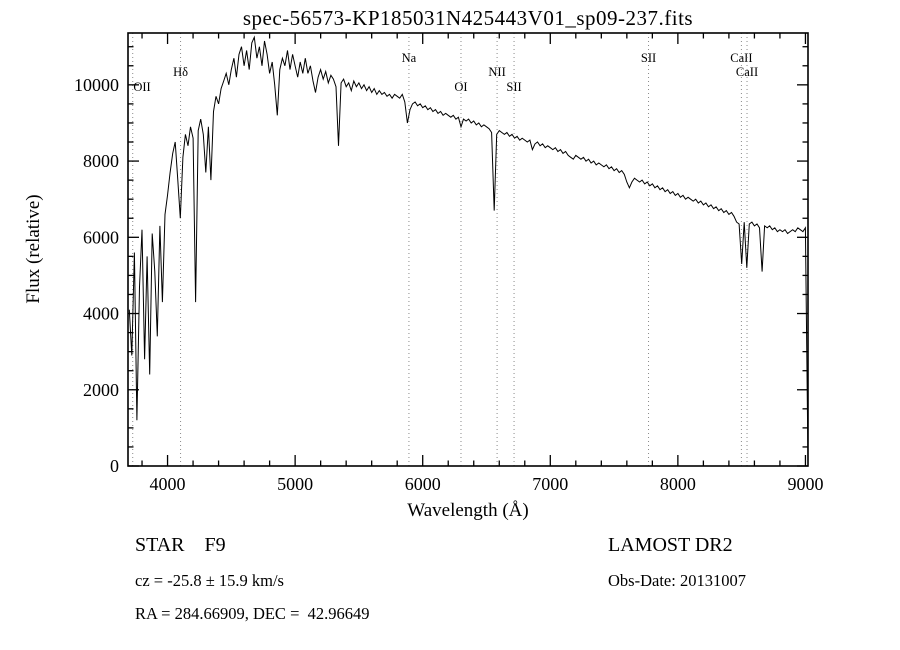 Image resolution: width=900 pixels, height=650 pixels. Describe the element at coordinates (252, 613) in the screenshot. I see `coordinates-text: RA = 284.66909, DEC = 42.96649` at that location.